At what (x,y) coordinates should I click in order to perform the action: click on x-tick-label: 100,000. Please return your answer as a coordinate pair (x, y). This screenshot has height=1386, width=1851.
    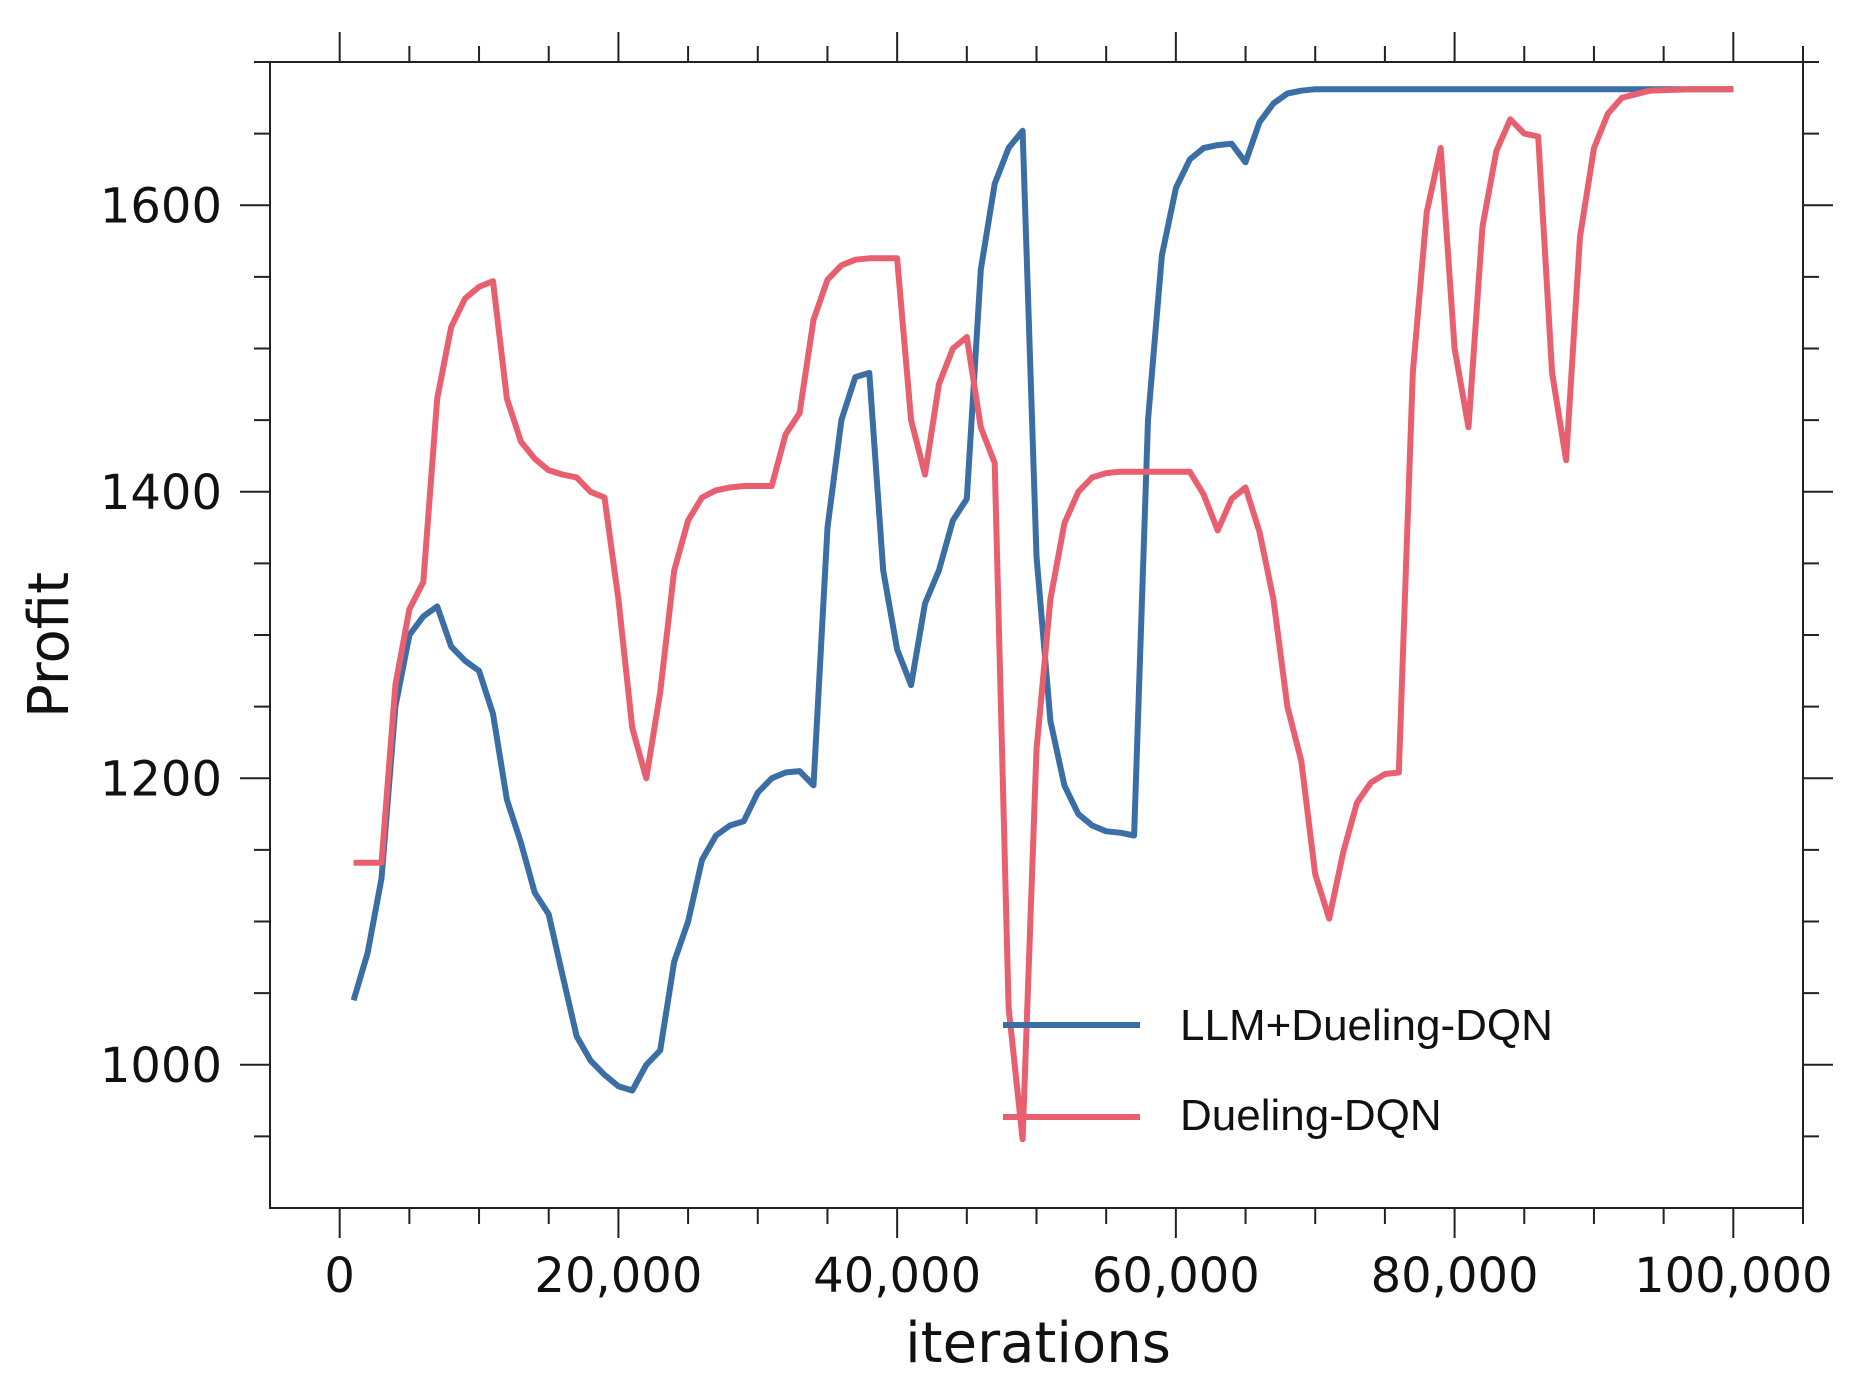
    Looking at the image, I should click on (1733, 1276).